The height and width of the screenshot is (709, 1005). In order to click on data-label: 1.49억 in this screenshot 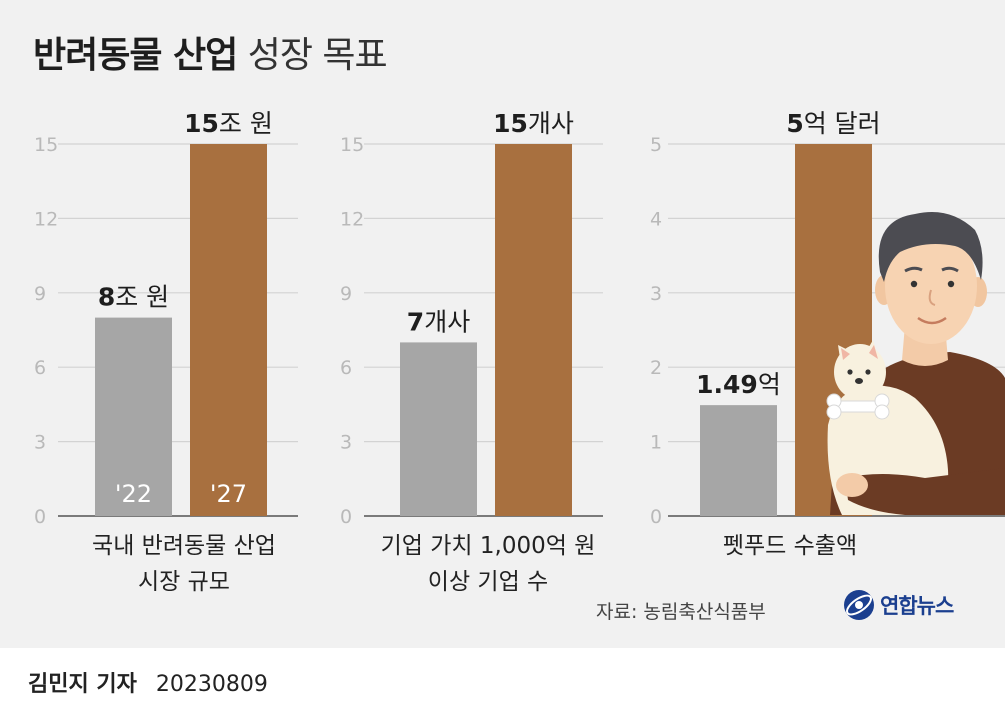, I will do `click(738, 384)`.